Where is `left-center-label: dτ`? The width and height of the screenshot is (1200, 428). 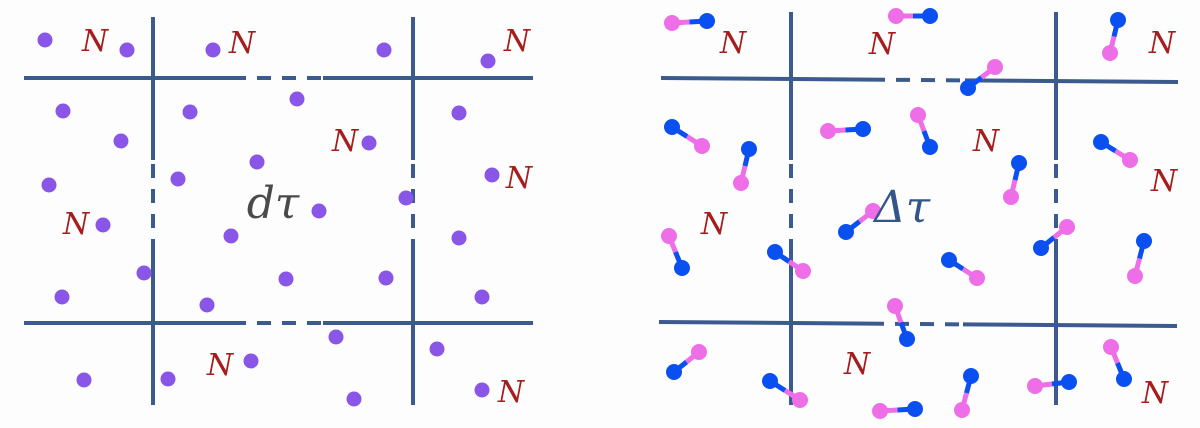
left-center-label: dτ is located at coordinates (273, 203).